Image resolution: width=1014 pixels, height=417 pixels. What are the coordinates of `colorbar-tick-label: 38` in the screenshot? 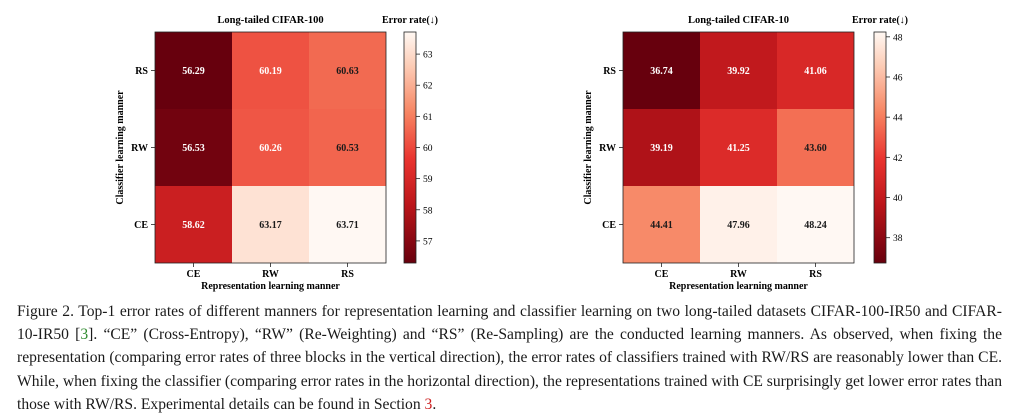 It's located at (898, 239).